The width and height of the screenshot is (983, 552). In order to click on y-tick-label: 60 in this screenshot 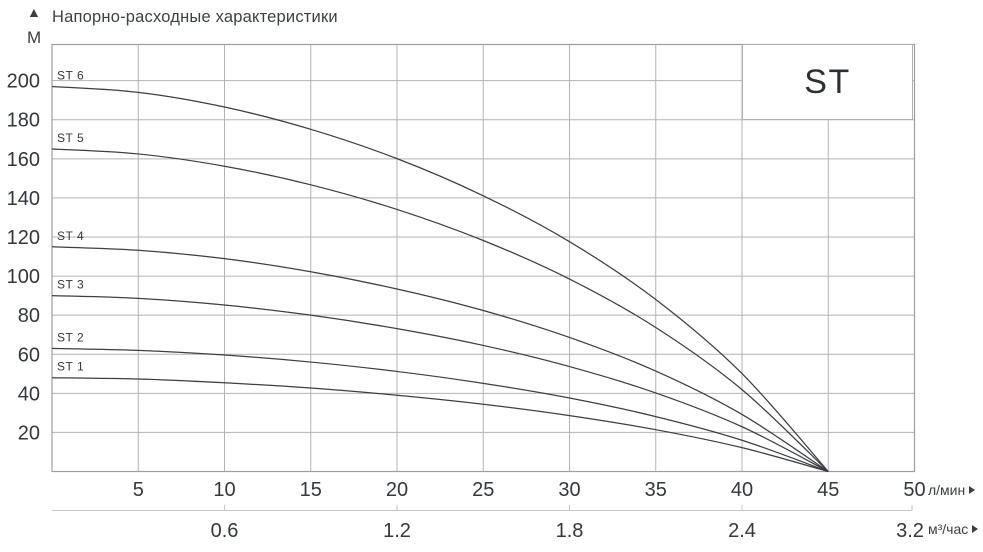, I will do `click(29, 355)`.